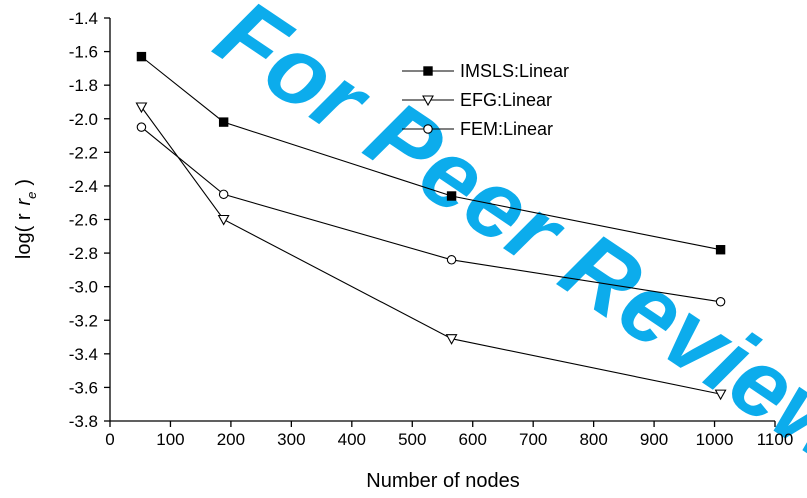  What do you see at coordinates (473, 439) in the screenshot?
I see `x-tick-label-600: 600` at bounding box center [473, 439].